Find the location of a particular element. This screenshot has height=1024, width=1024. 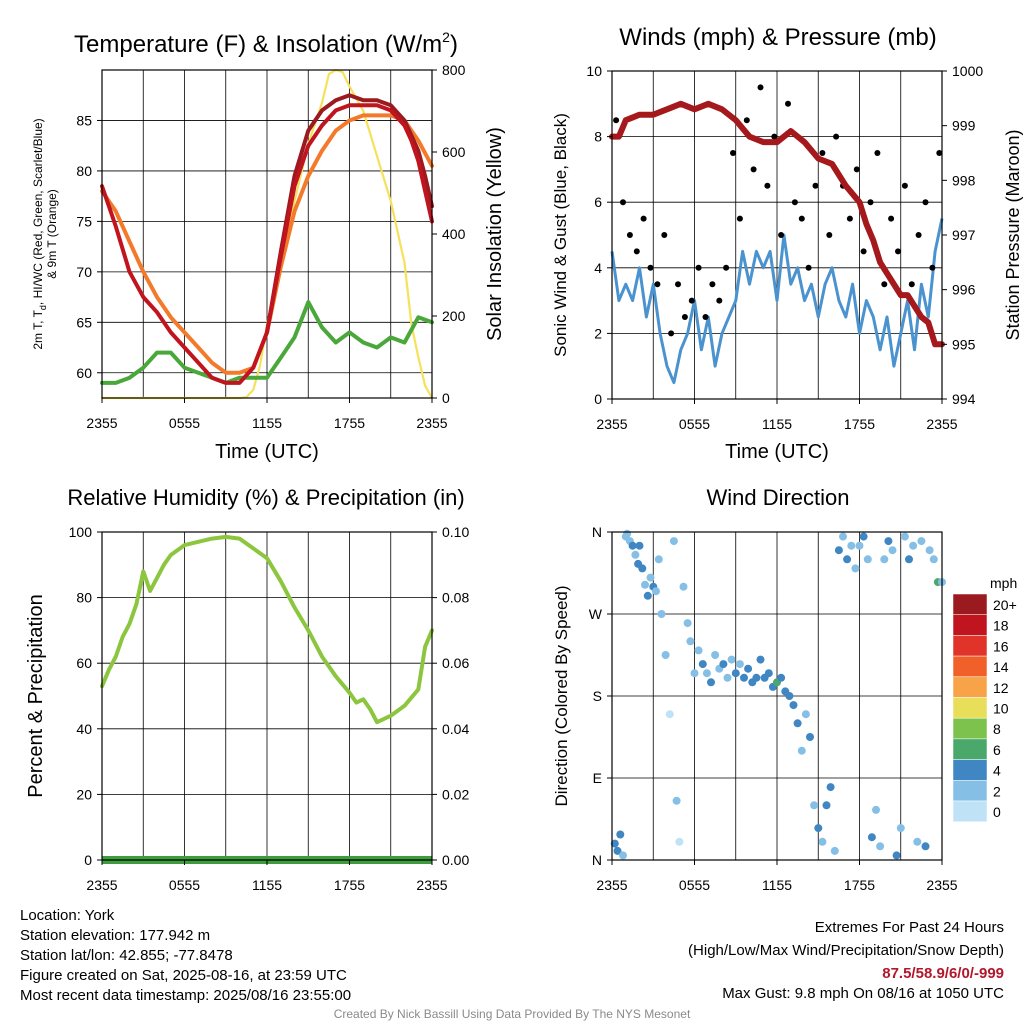

wind-chart-title: Winds (mph) & Pressure (mb) is located at coordinates (777, 37).